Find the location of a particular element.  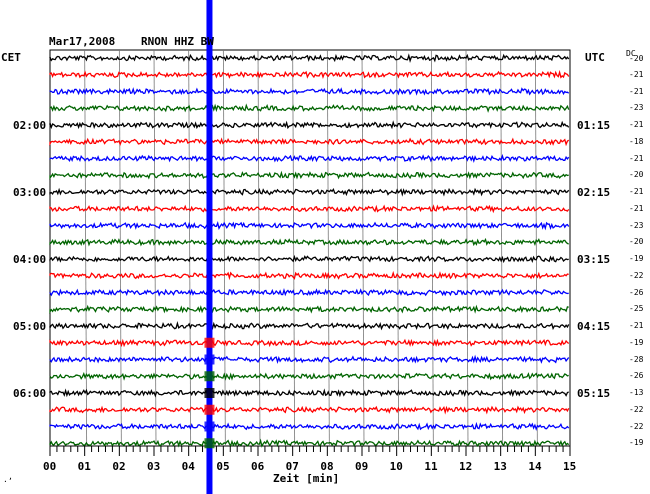

dc-offset-header: DC is located at coordinates (631, 53).